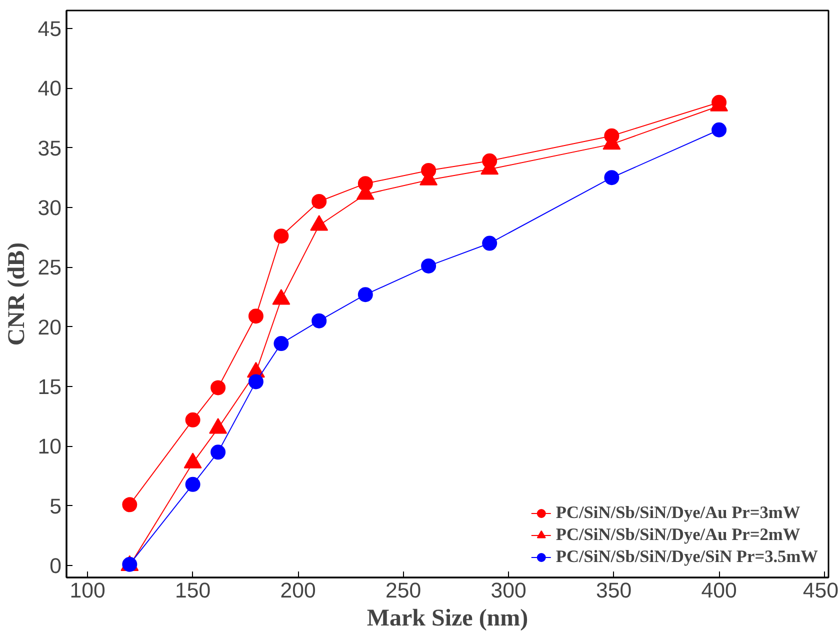 The height and width of the screenshot is (634, 838). I want to click on x-tick-label: 400, so click(719, 590).